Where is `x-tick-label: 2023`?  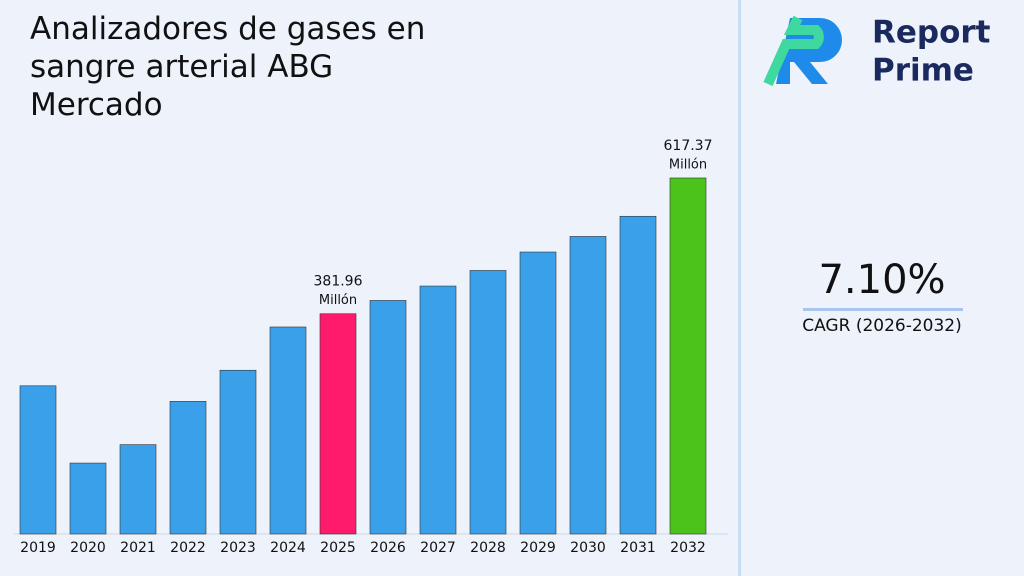
x-tick-label: 2023 is located at coordinates (238, 548).